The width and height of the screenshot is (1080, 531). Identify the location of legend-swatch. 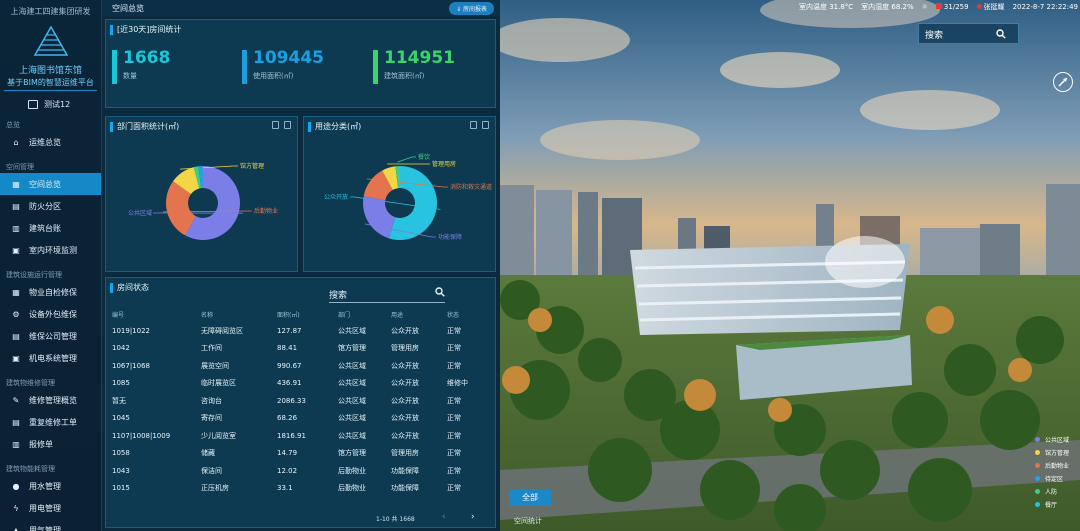
(1037, 452).